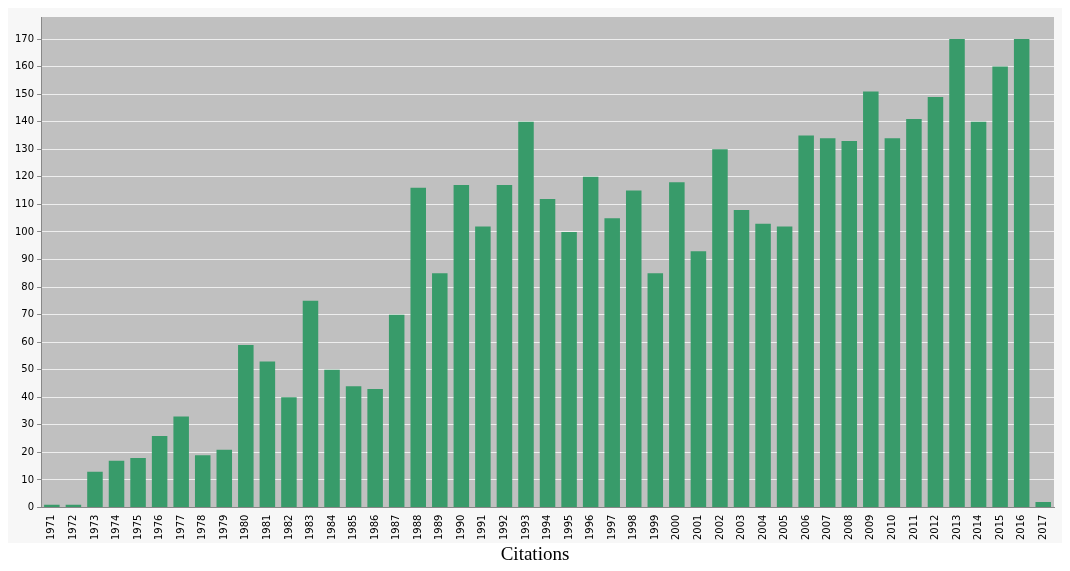 Image resolution: width=1070 pixels, height=571 pixels. I want to click on x-tick-label: 1982, so click(288, 527).